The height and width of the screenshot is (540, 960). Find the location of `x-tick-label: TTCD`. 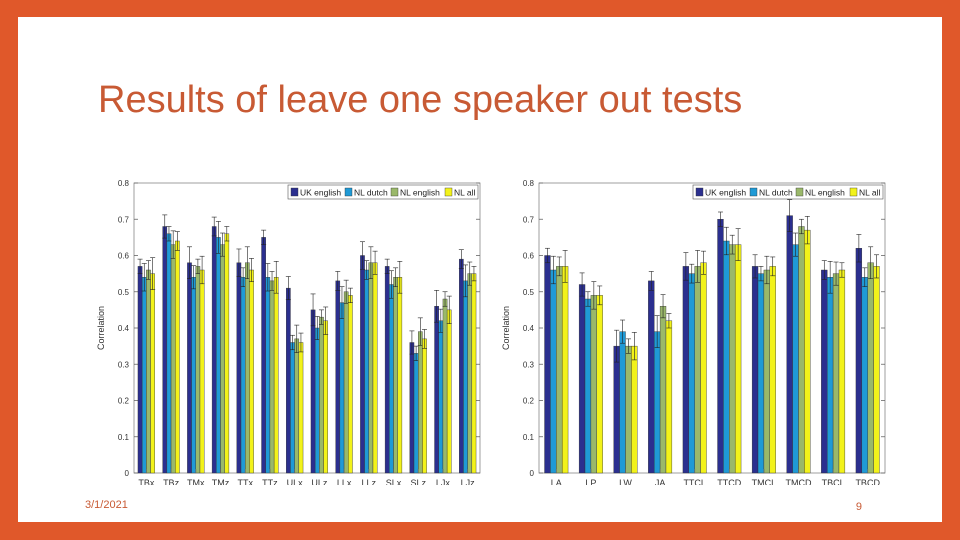

x-tick-label: TTCD is located at coordinates (729, 481).